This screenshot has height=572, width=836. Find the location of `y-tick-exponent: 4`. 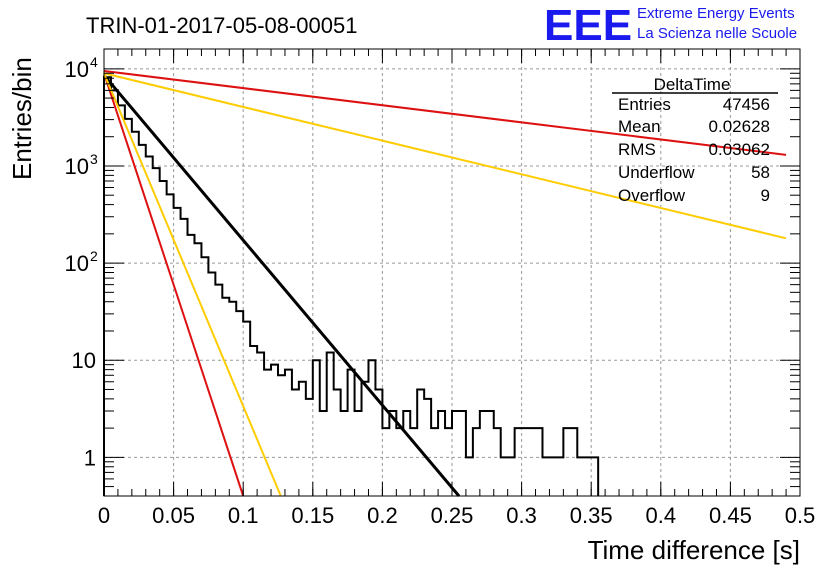

y-tick-exponent: 4 is located at coordinates (94, 62).